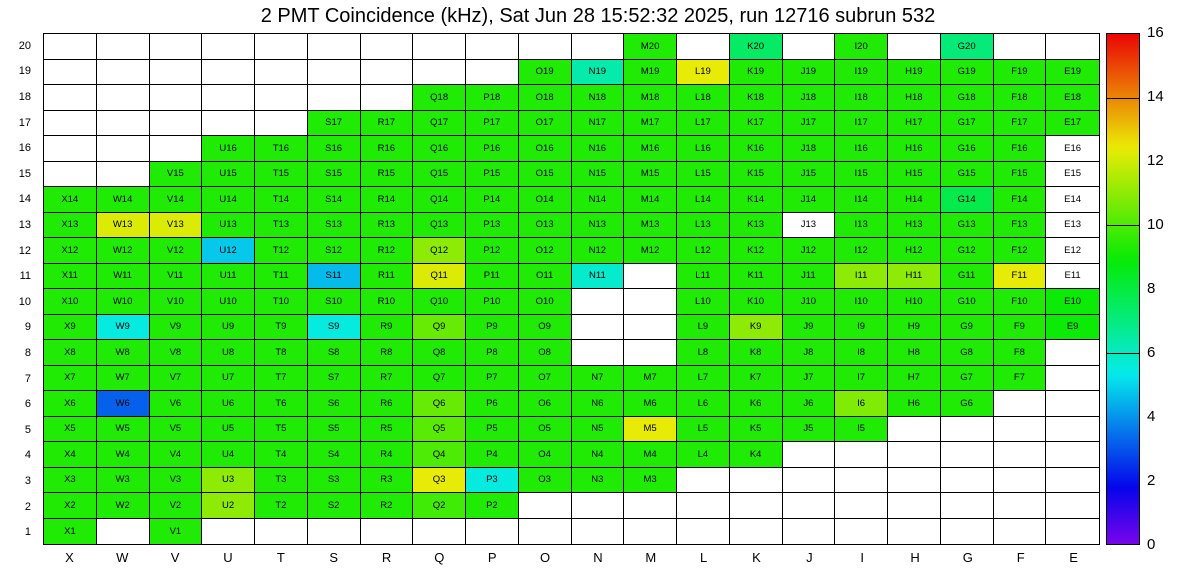 This screenshot has width=1196, height=572. Describe the element at coordinates (650, 123) in the screenshot. I see `heatmap-cell: M17` at that location.